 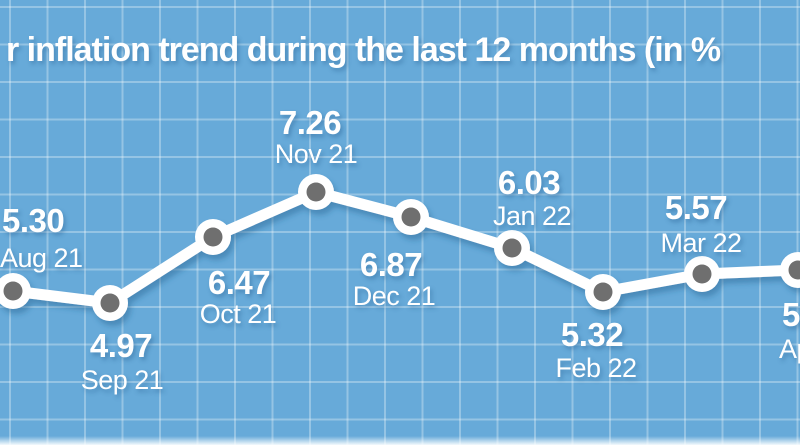 I want to click on value-label-apr22: 5., so click(x=791, y=314).